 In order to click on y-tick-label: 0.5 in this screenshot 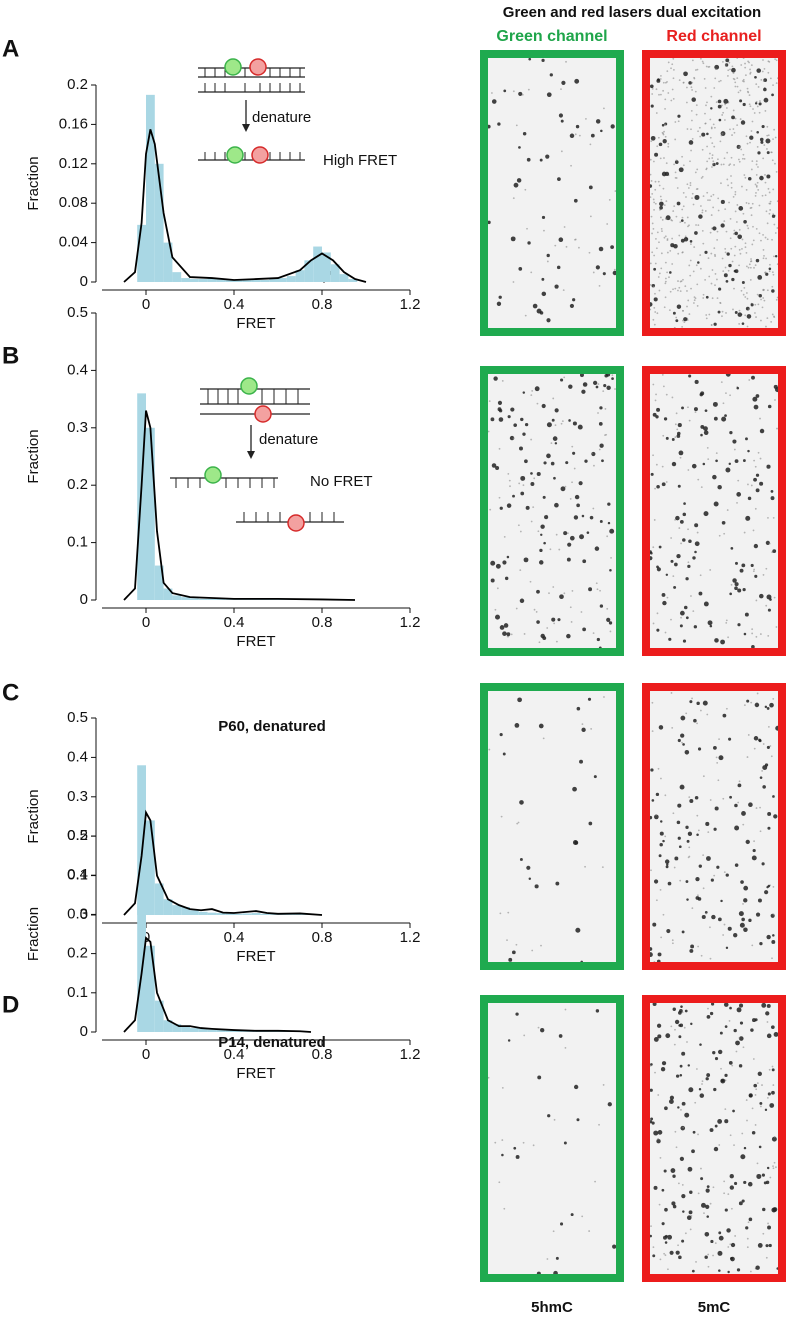, I will do `click(77, 312)`.